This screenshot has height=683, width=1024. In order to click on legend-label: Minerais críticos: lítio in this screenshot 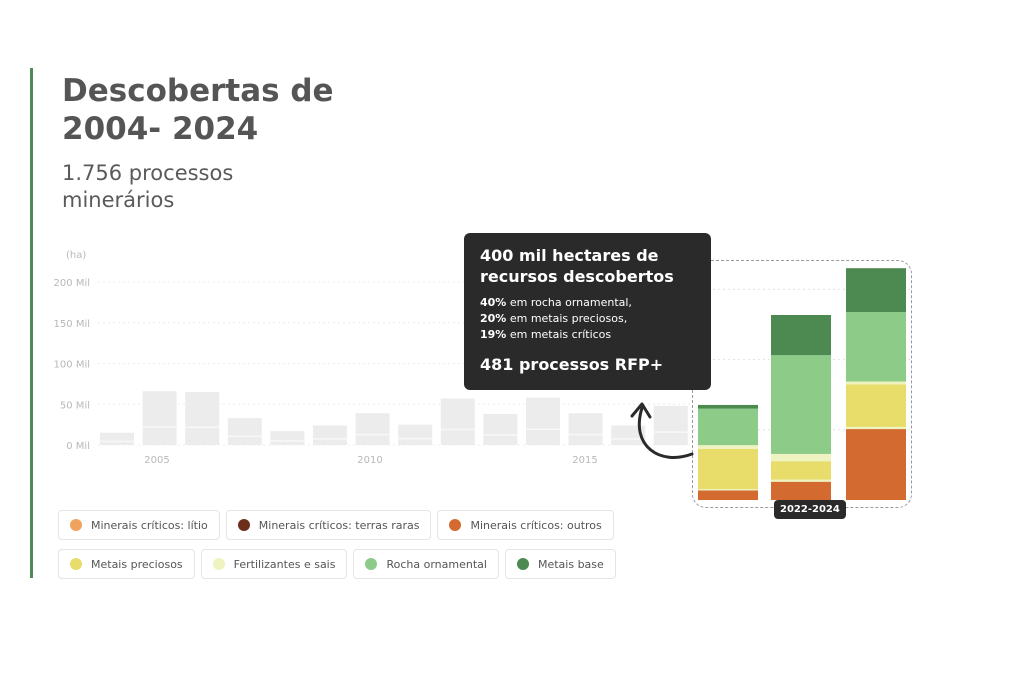, I will do `click(149, 525)`.